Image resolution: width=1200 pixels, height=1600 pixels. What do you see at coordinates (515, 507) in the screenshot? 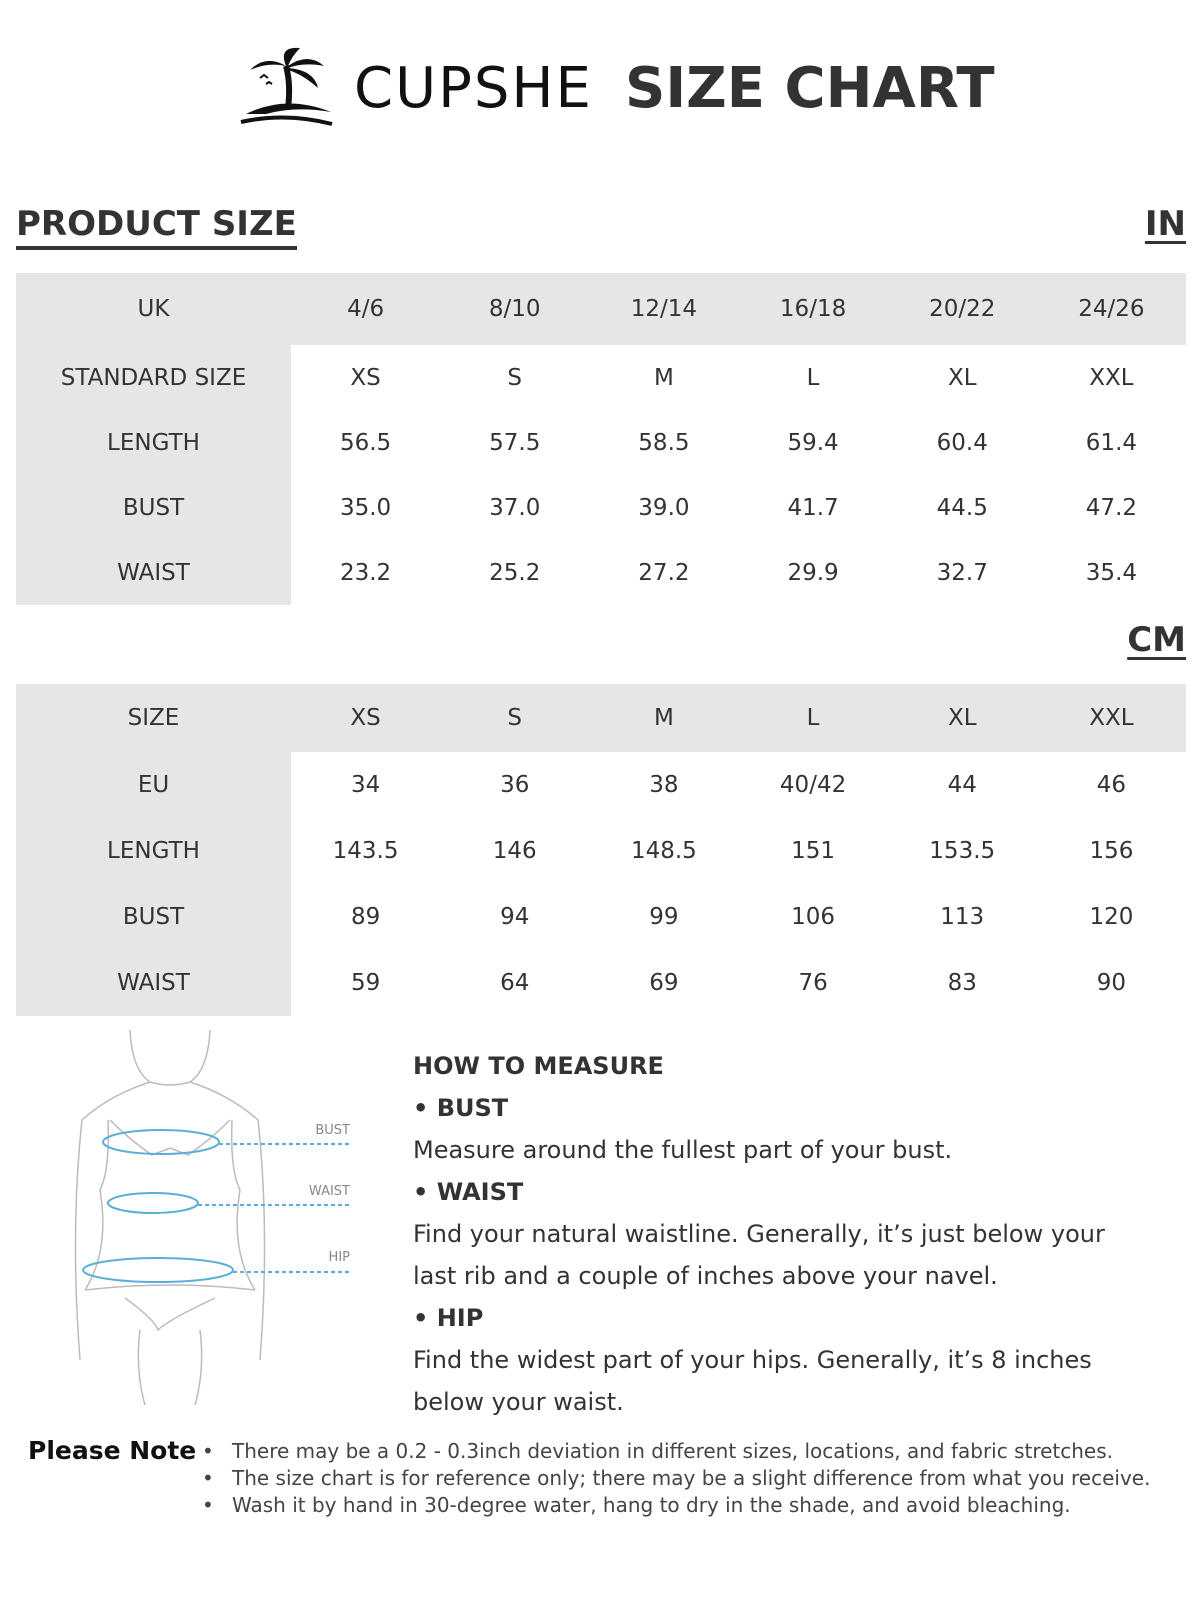
I see `table-cell: 37.0` at bounding box center [515, 507].